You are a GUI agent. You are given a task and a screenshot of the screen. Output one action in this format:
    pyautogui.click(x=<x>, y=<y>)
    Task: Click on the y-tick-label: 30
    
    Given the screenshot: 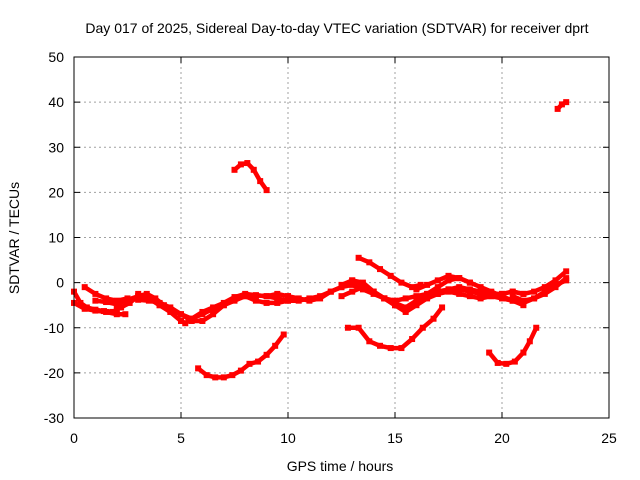 What is the action you would take?
    pyautogui.click(x=56, y=147)
    